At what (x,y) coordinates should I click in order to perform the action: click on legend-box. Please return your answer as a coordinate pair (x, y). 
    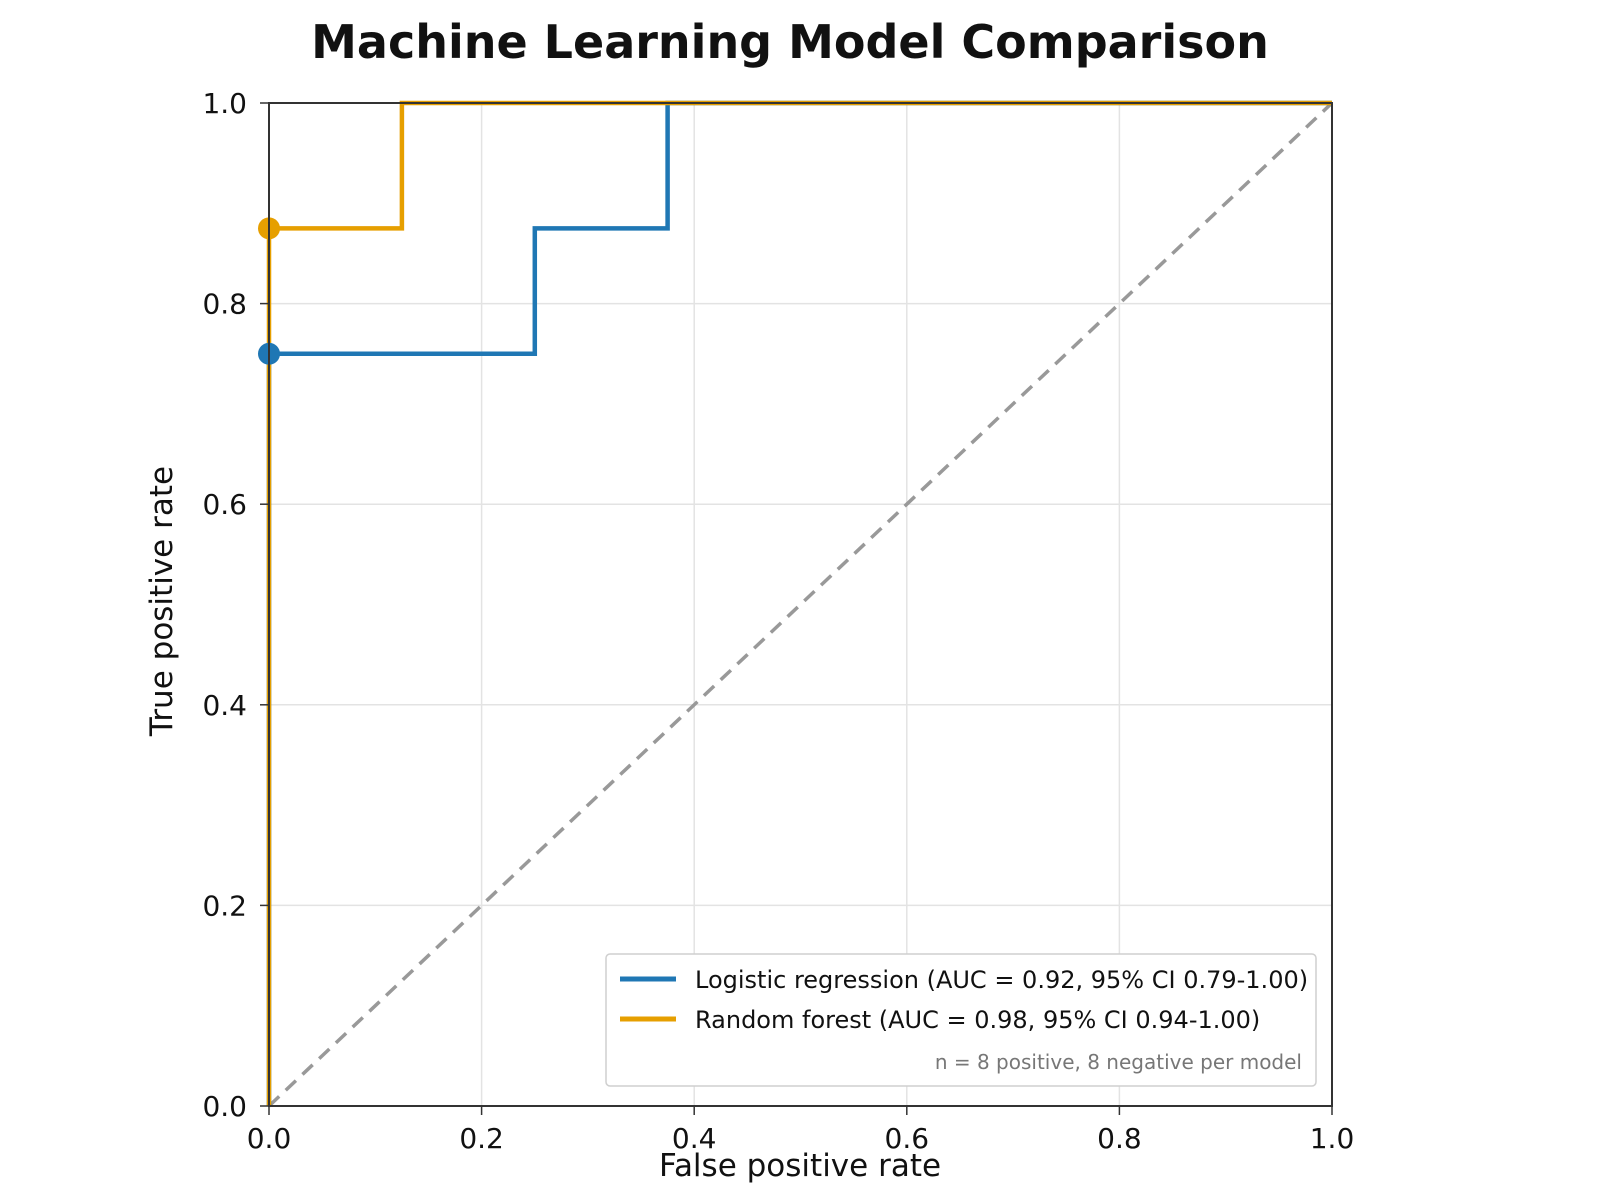
    Looking at the image, I should click on (961, 1020).